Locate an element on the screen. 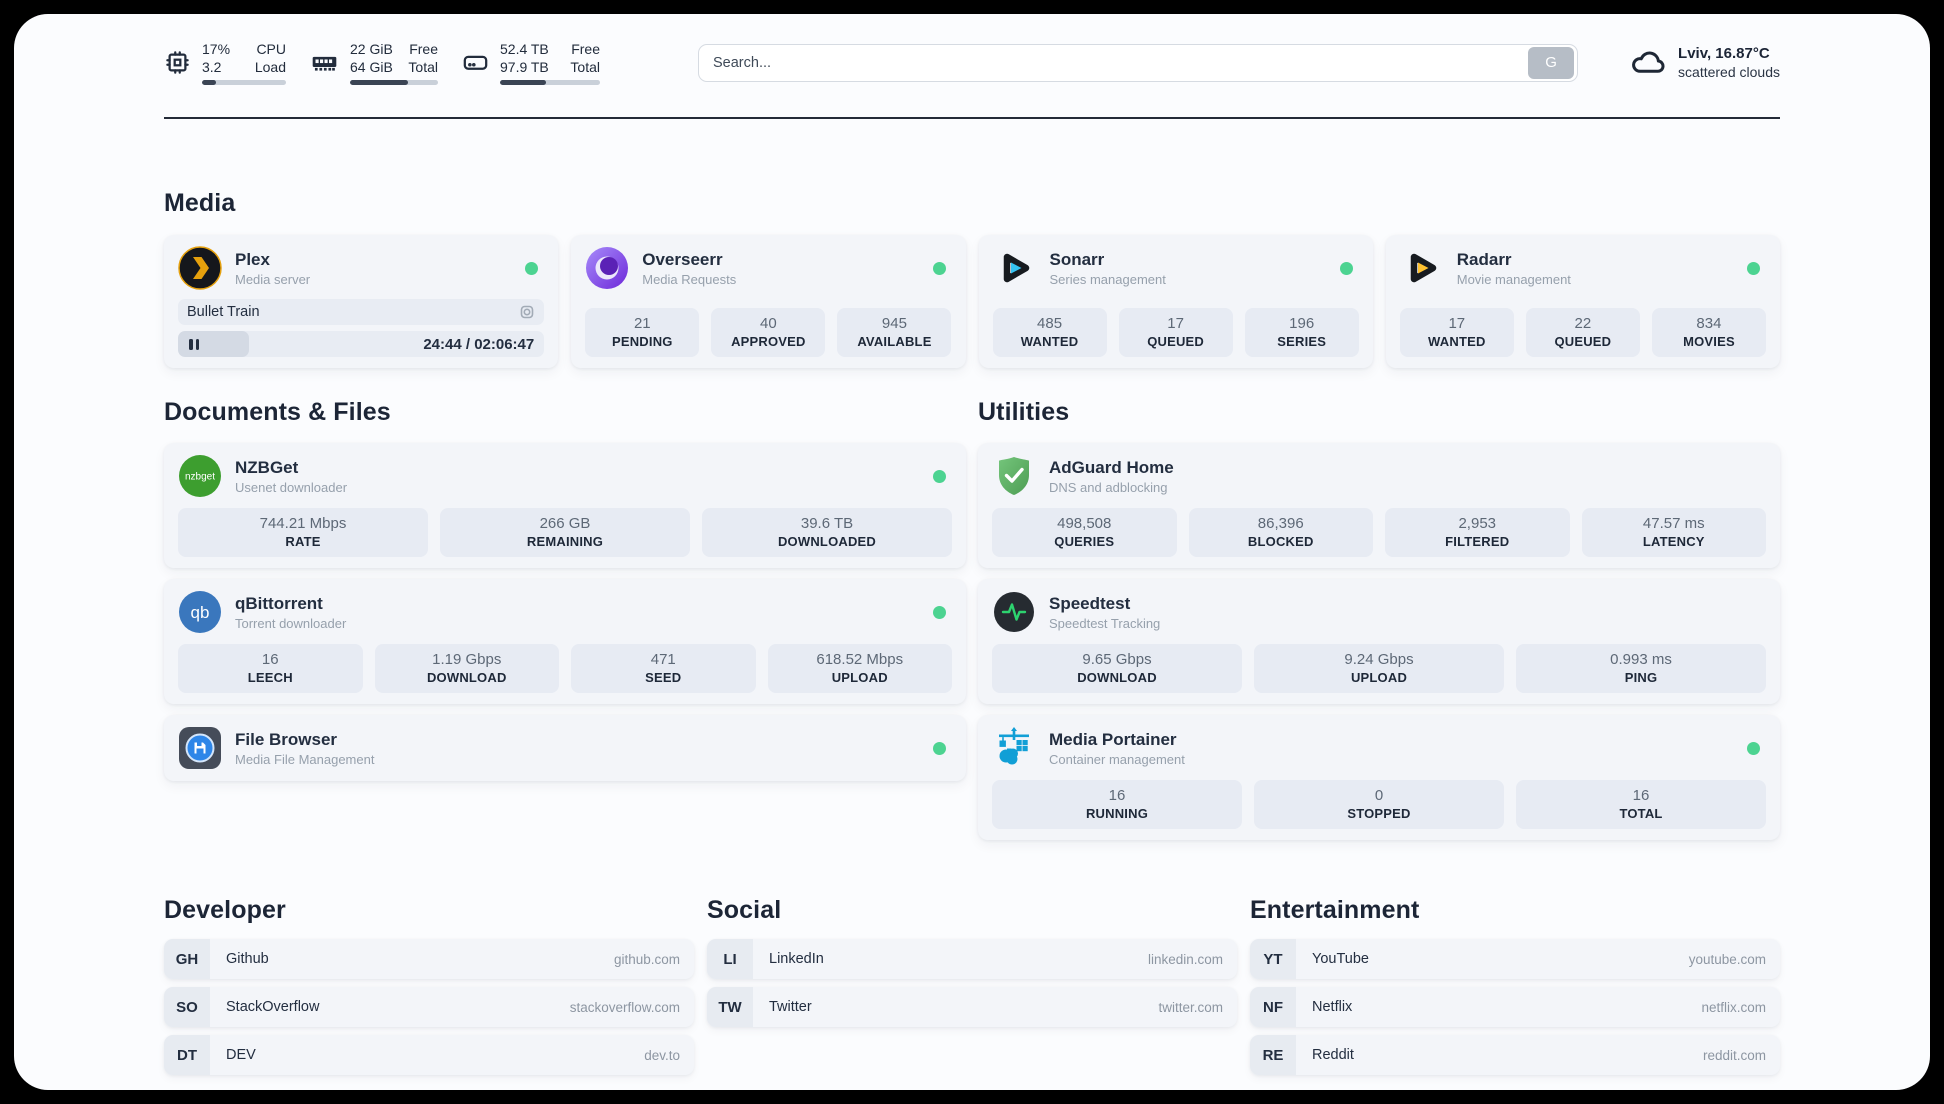 The image size is (1944, 1104). stat-pill: 498,508 QUERIES is located at coordinates (1084, 533).